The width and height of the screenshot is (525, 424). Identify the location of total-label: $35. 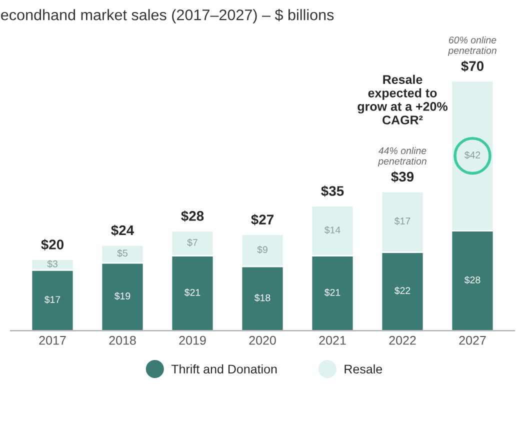
(332, 191).